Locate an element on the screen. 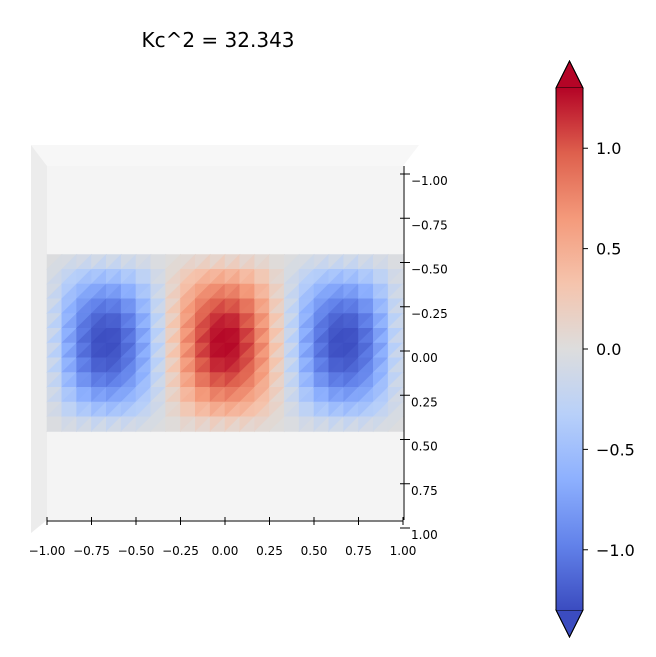 The width and height of the screenshot is (656, 657). colorbar-lower-extension is located at coordinates (569, 624).